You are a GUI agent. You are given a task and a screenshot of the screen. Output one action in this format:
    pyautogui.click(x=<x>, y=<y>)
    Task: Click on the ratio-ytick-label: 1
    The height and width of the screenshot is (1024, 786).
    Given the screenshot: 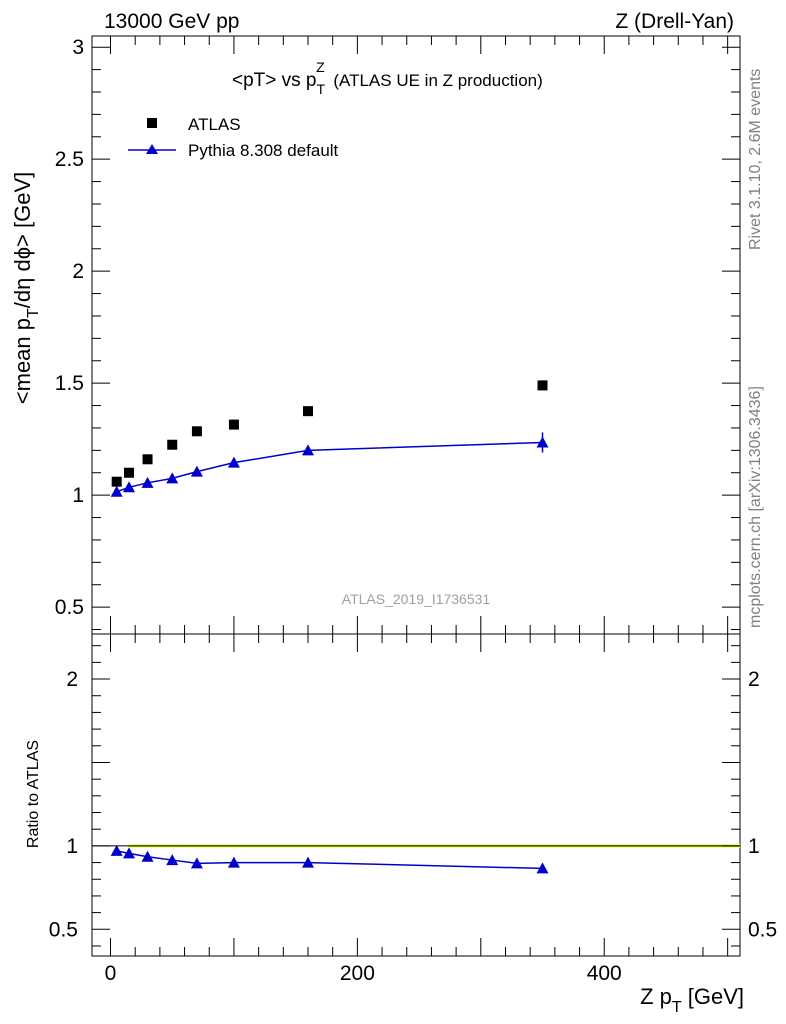 What is the action you would take?
    pyautogui.click(x=72, y=846)
    